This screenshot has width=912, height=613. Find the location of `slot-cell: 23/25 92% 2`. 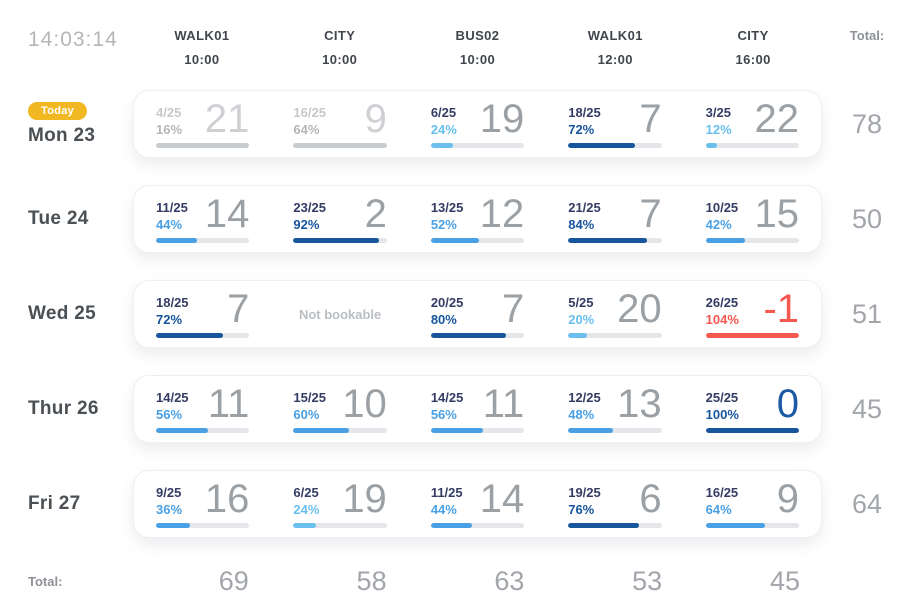

slot-cell: 23/25 92% 2 is located at coordinates (339, 219).